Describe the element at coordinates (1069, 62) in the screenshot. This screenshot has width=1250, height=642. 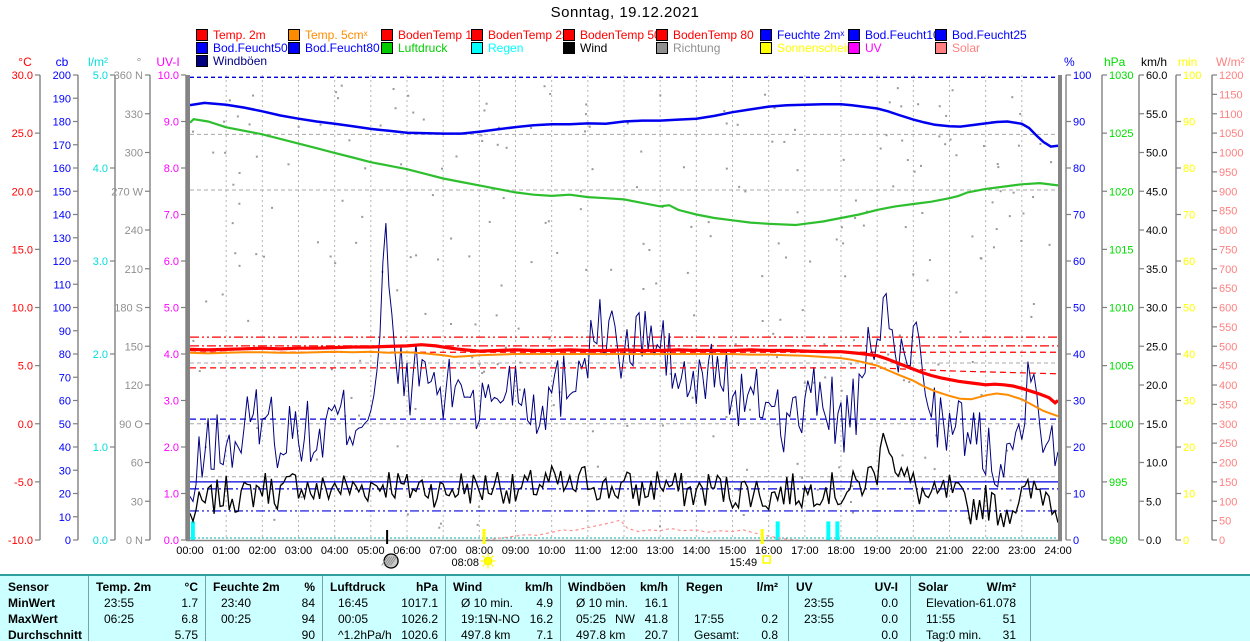
I see `axis-header-pct: %` at that location.